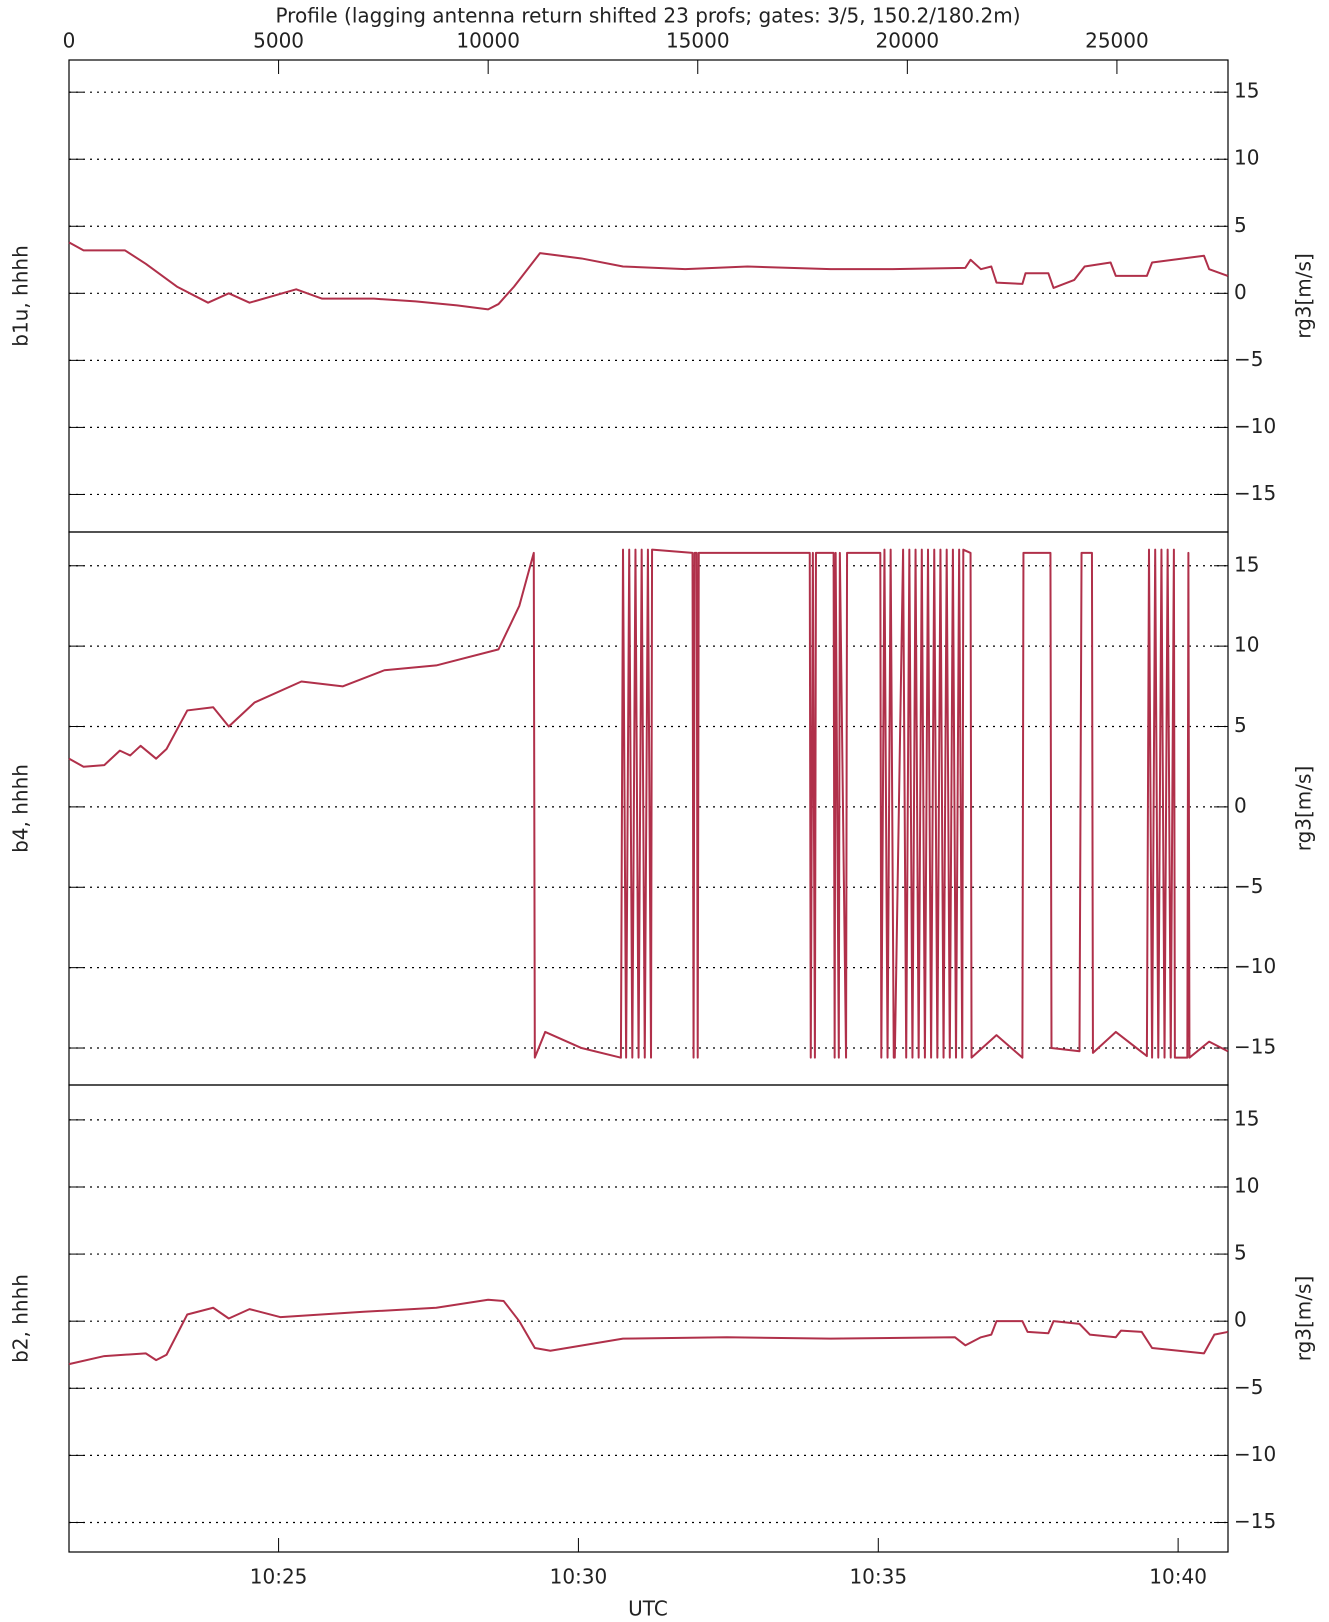 The height and width of the screenshot is (1622, 1329). What do you see at coordinates (648, 1609) in the screenshot?
I see `x-axis-label: UTC` at bounding box center [648, 1609].